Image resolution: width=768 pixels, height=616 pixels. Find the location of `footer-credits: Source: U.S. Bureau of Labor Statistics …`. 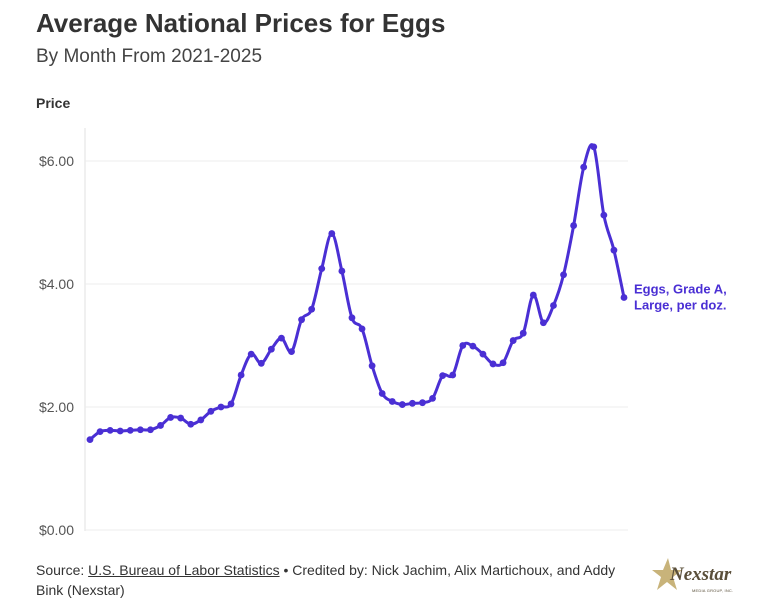

footer-credits: Source: U.S. Bureau of Labor Statistics … is located at coordinates (341, 580).